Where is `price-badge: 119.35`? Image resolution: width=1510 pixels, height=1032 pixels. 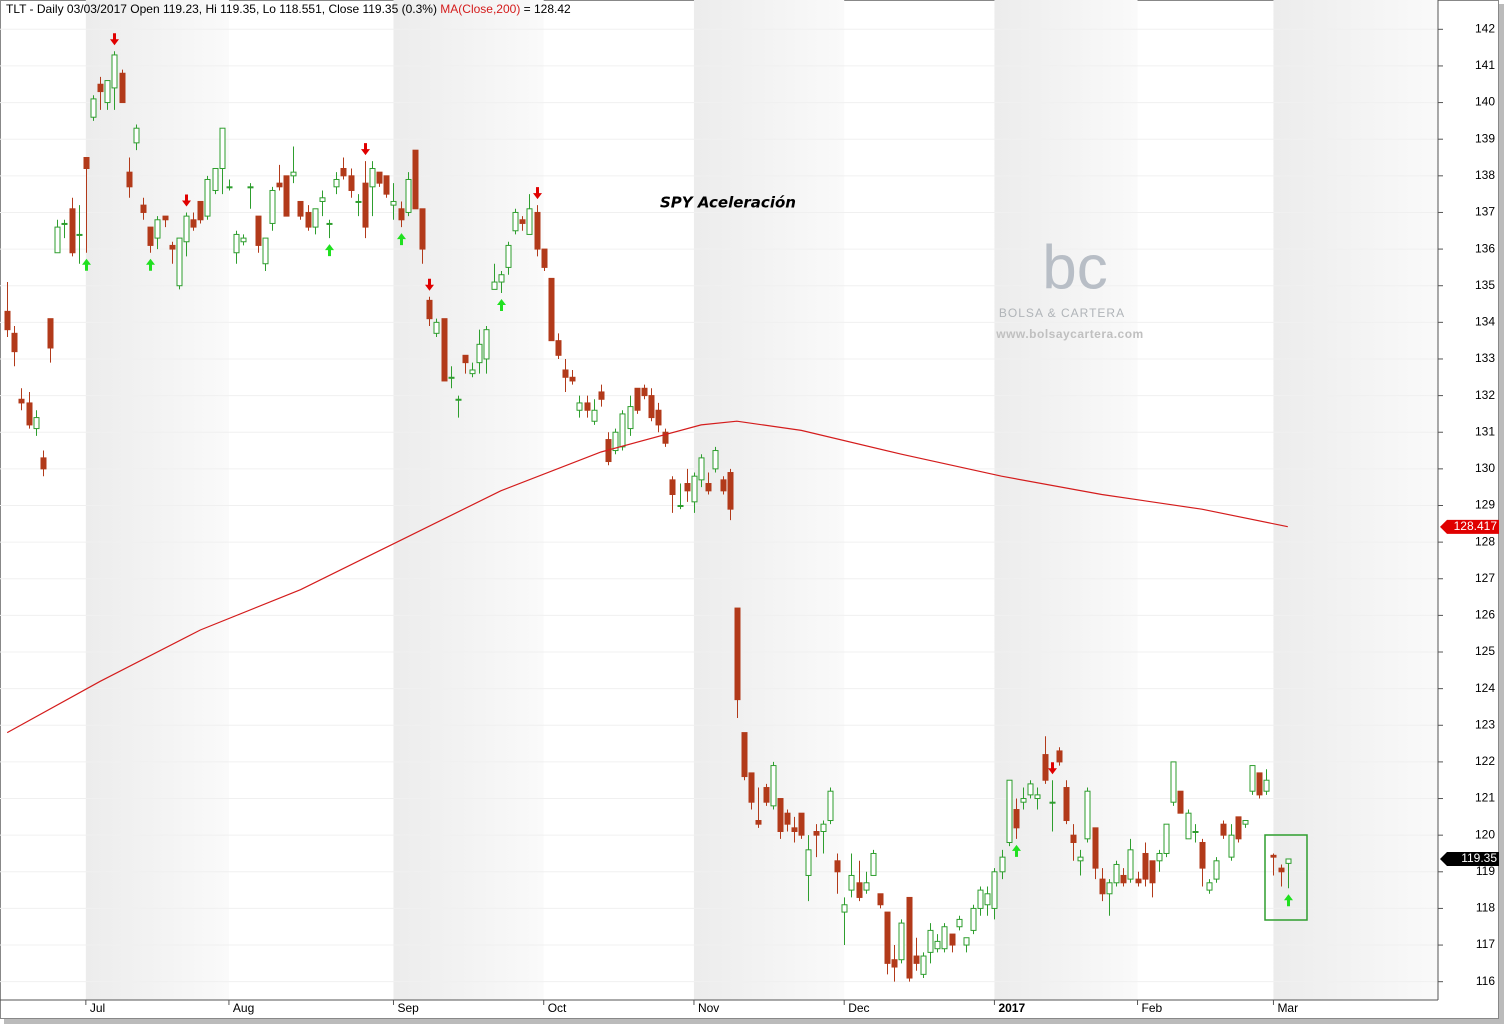
price-badge: 119.35 is located at coordinates (1479, 858).